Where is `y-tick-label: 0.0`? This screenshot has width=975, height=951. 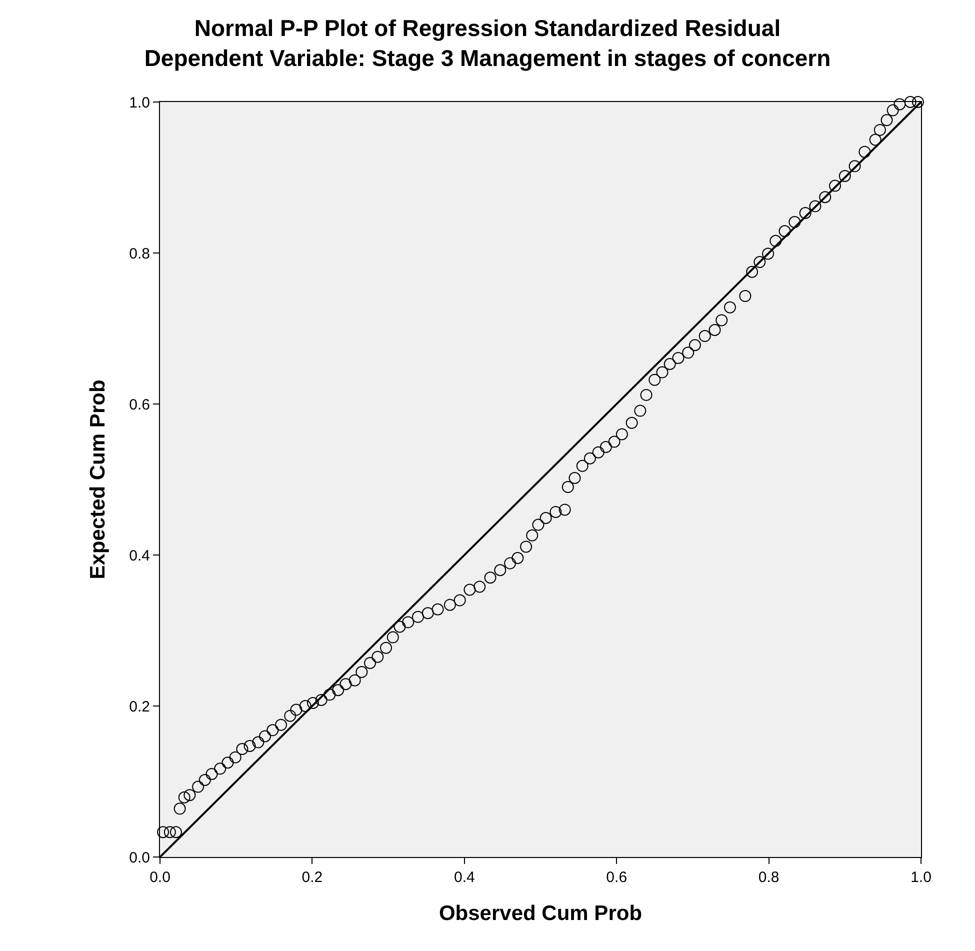 y-tick-label: 0.0 is located at coordinates (139, 857).